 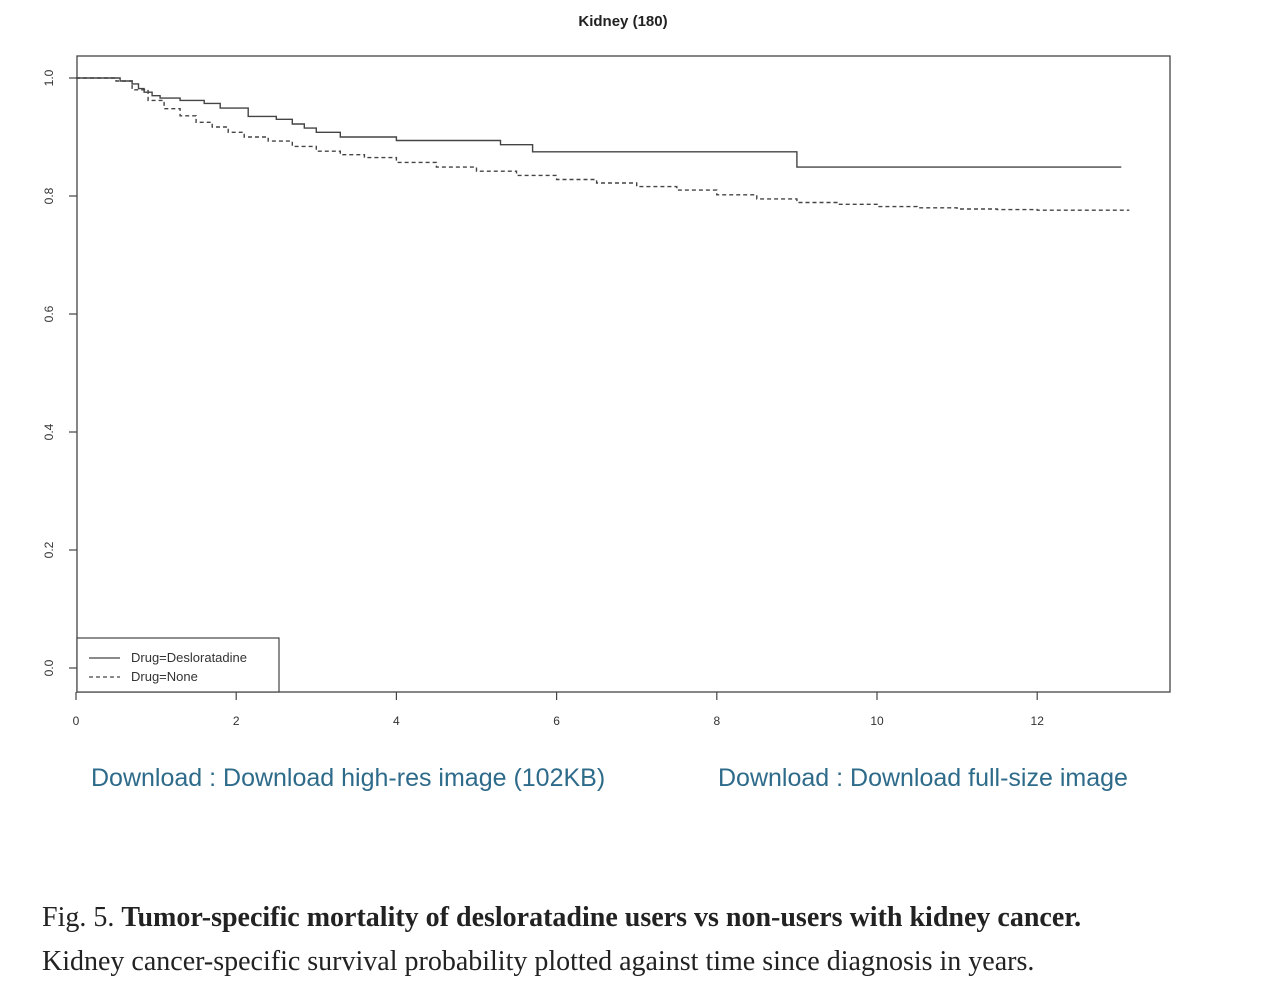 I want to click on download-full-size-link: Download : Download full-size image, so click(x=923, y=778).